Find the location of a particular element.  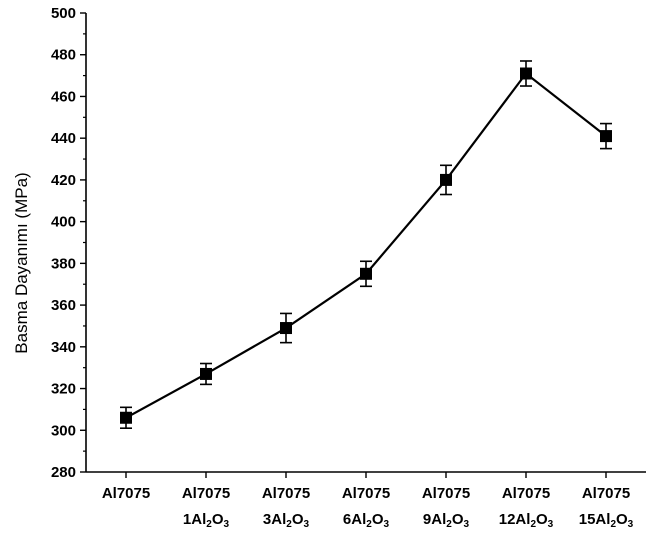

x-tick-label-formula: 9Al2O3 is located at coordinates (446, 520).